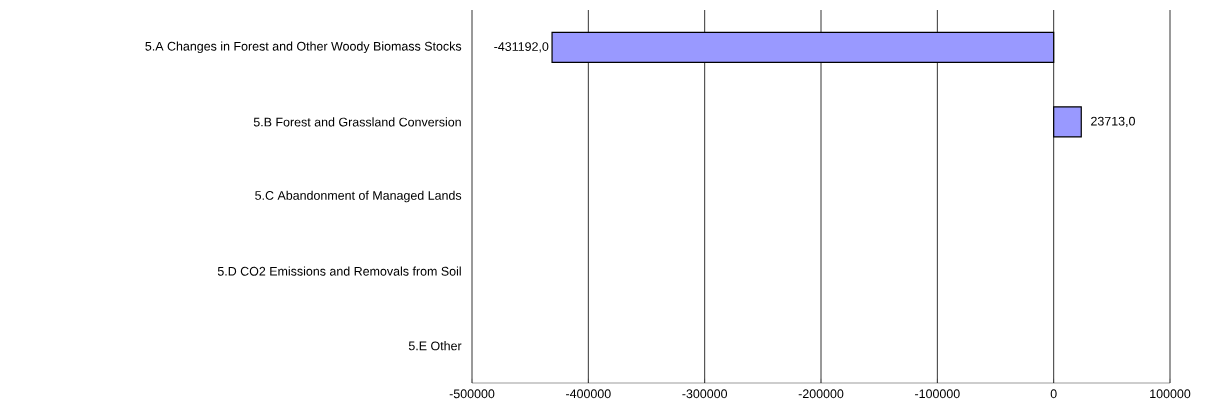 The image size is (1210, 416). Describe the element at coordinates (937, 394) in the screenshot. I see `x-tick-label: -100000` at that location.